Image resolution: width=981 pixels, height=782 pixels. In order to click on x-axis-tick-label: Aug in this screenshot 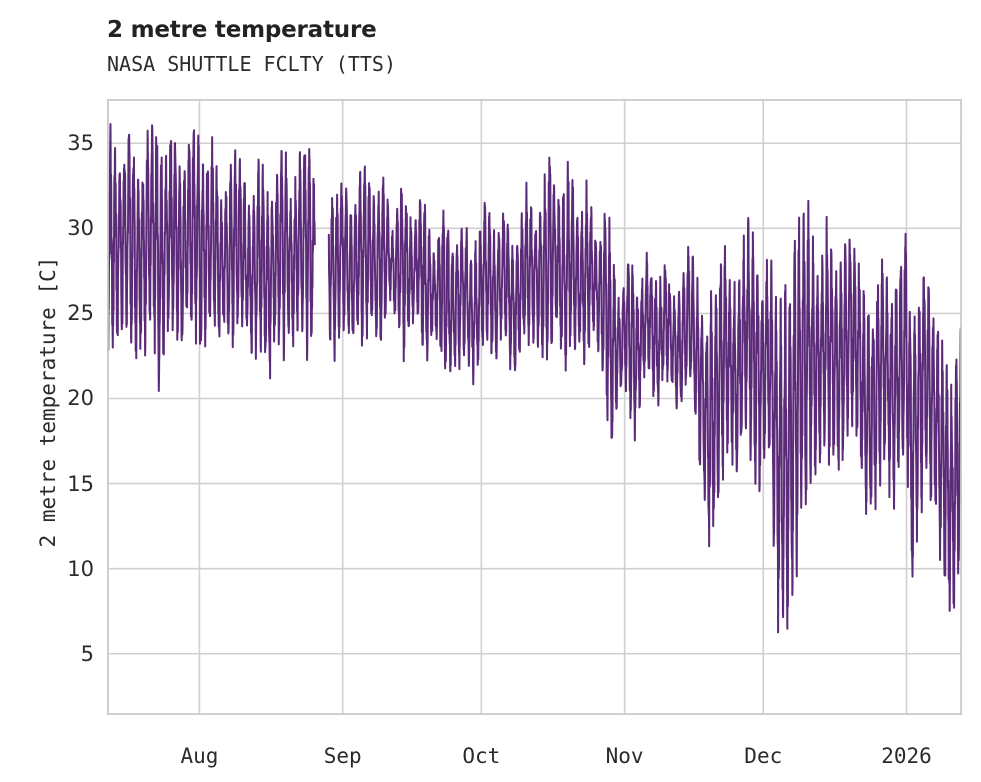, I will do `click(199, 756)`.